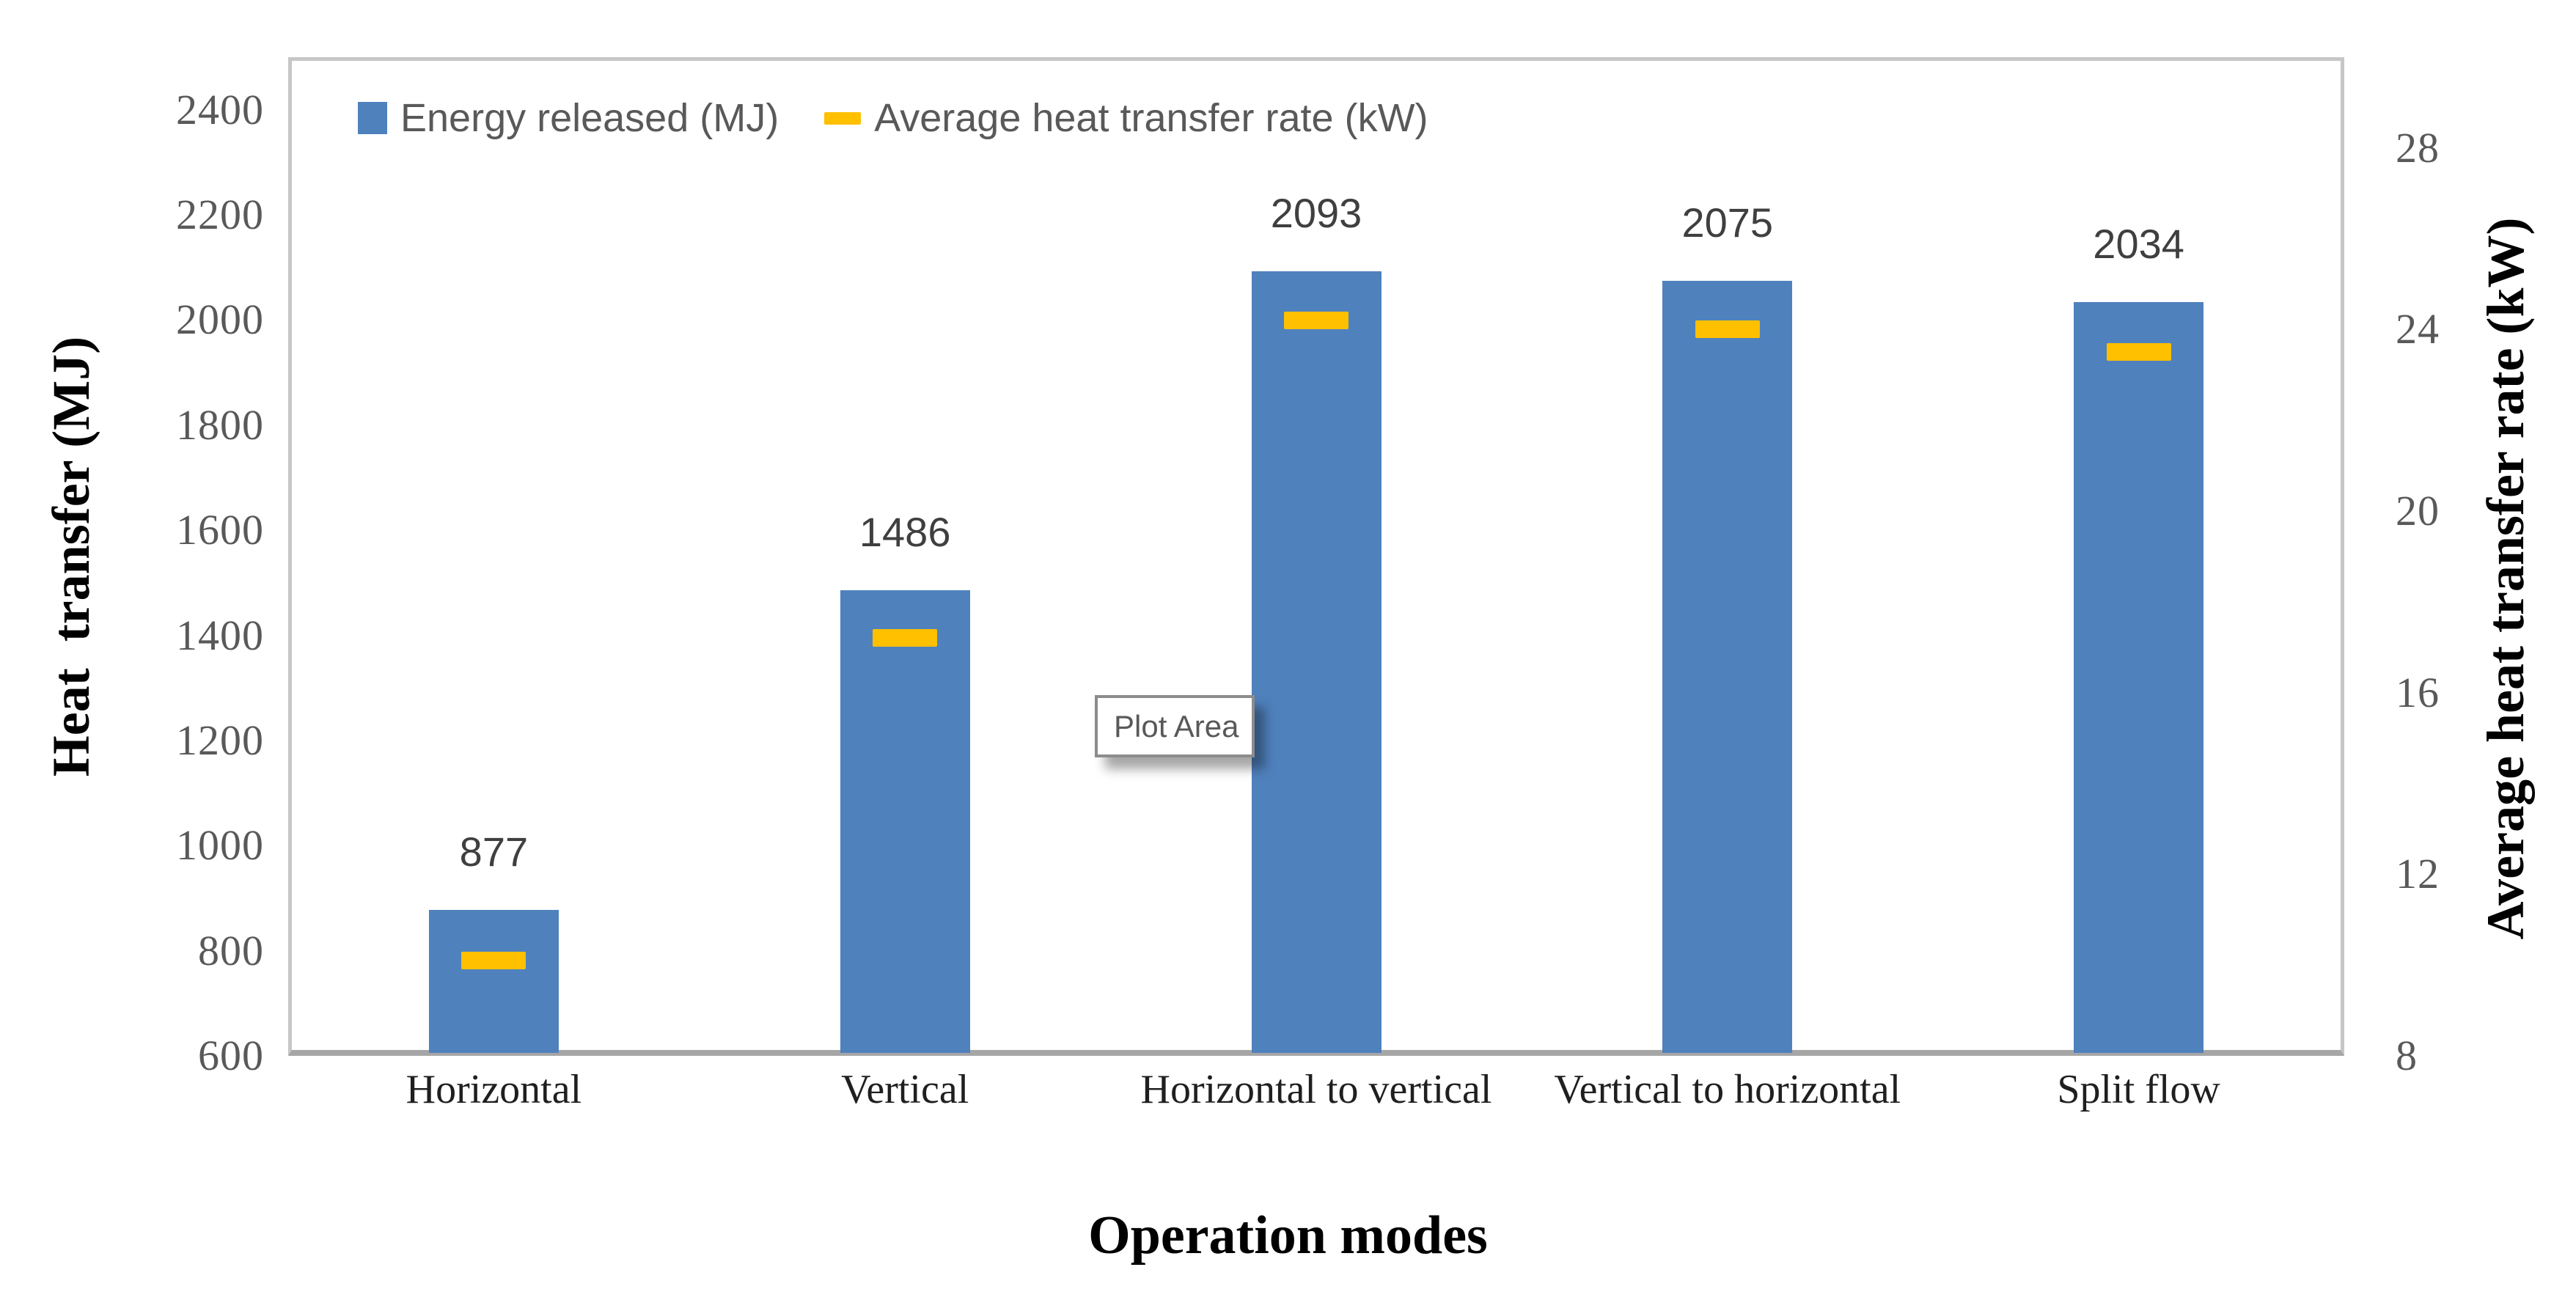  What do you see at coordinates (905, 531) in the screenshot?
I see `bar-value-label-vertical: 1486` at bounding box center [905, 531].